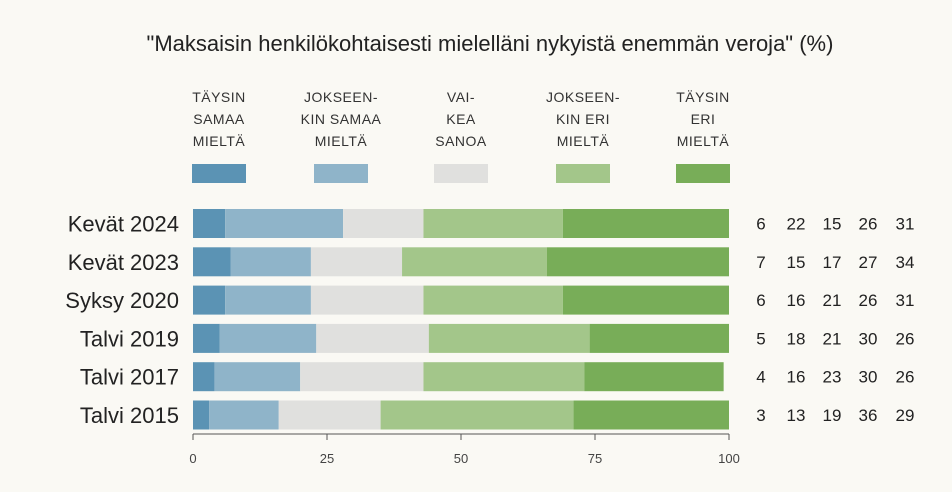  I want to click on bar-kevät-2024-series-2, so click(284, 223).